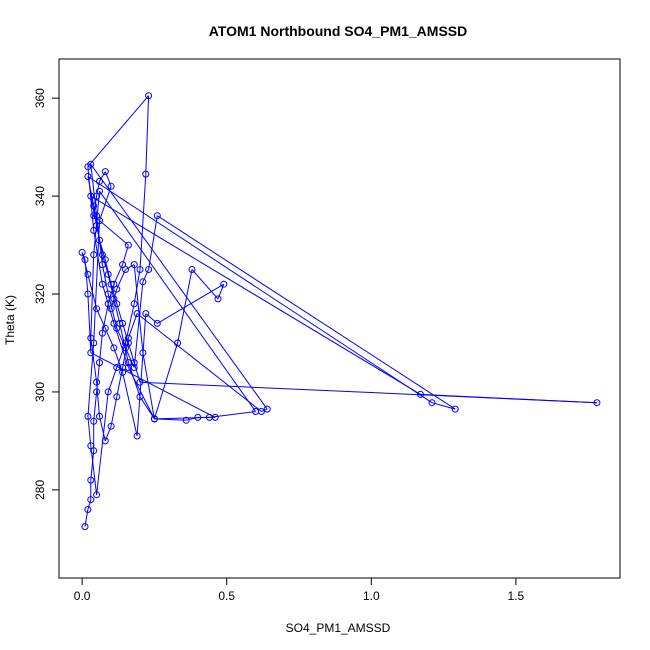 The width and height of the screenshot is (650, 650). Describe the element at coordinates (40, 490) in the screenshot. I see `y-tick-label: 280` at that location.